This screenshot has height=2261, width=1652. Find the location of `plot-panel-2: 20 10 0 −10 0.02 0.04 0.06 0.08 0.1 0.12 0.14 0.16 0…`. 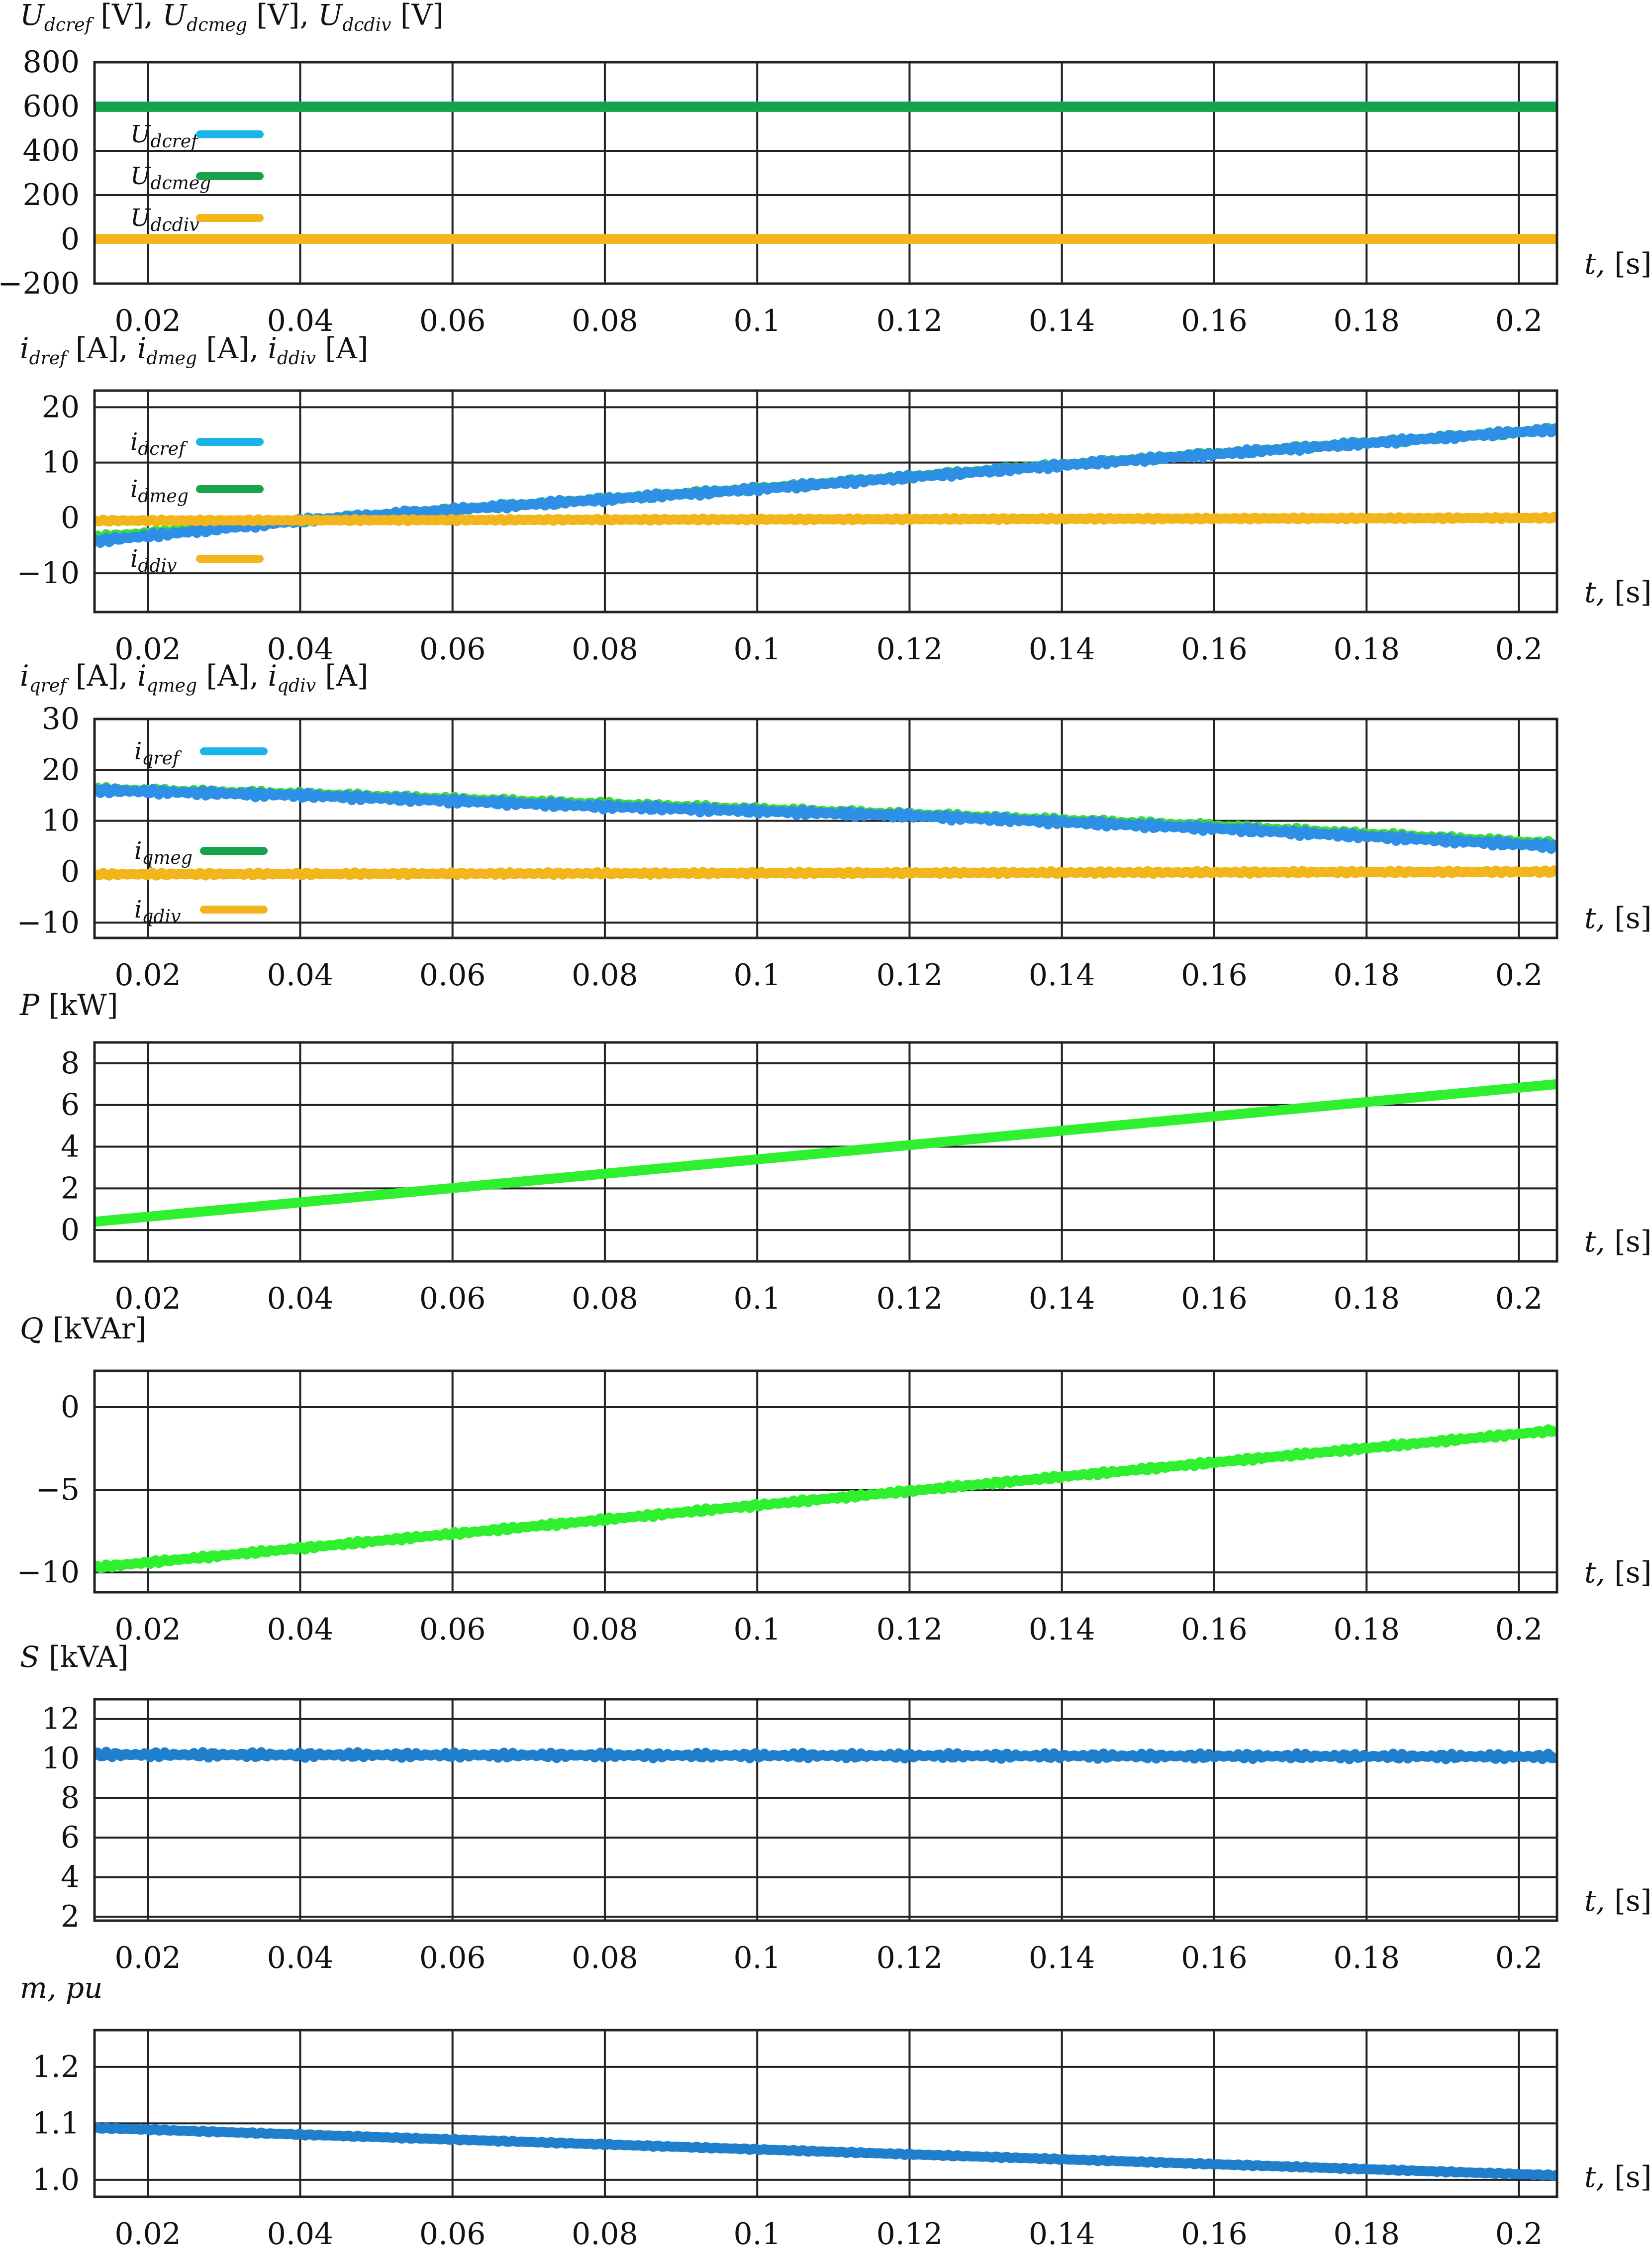

plot-panel-2: 20 10 0 −10 0.02 0.04 0.06 0.08 0.1 0.12 0.14 0.16 0… is located at coordinates (834, 499).